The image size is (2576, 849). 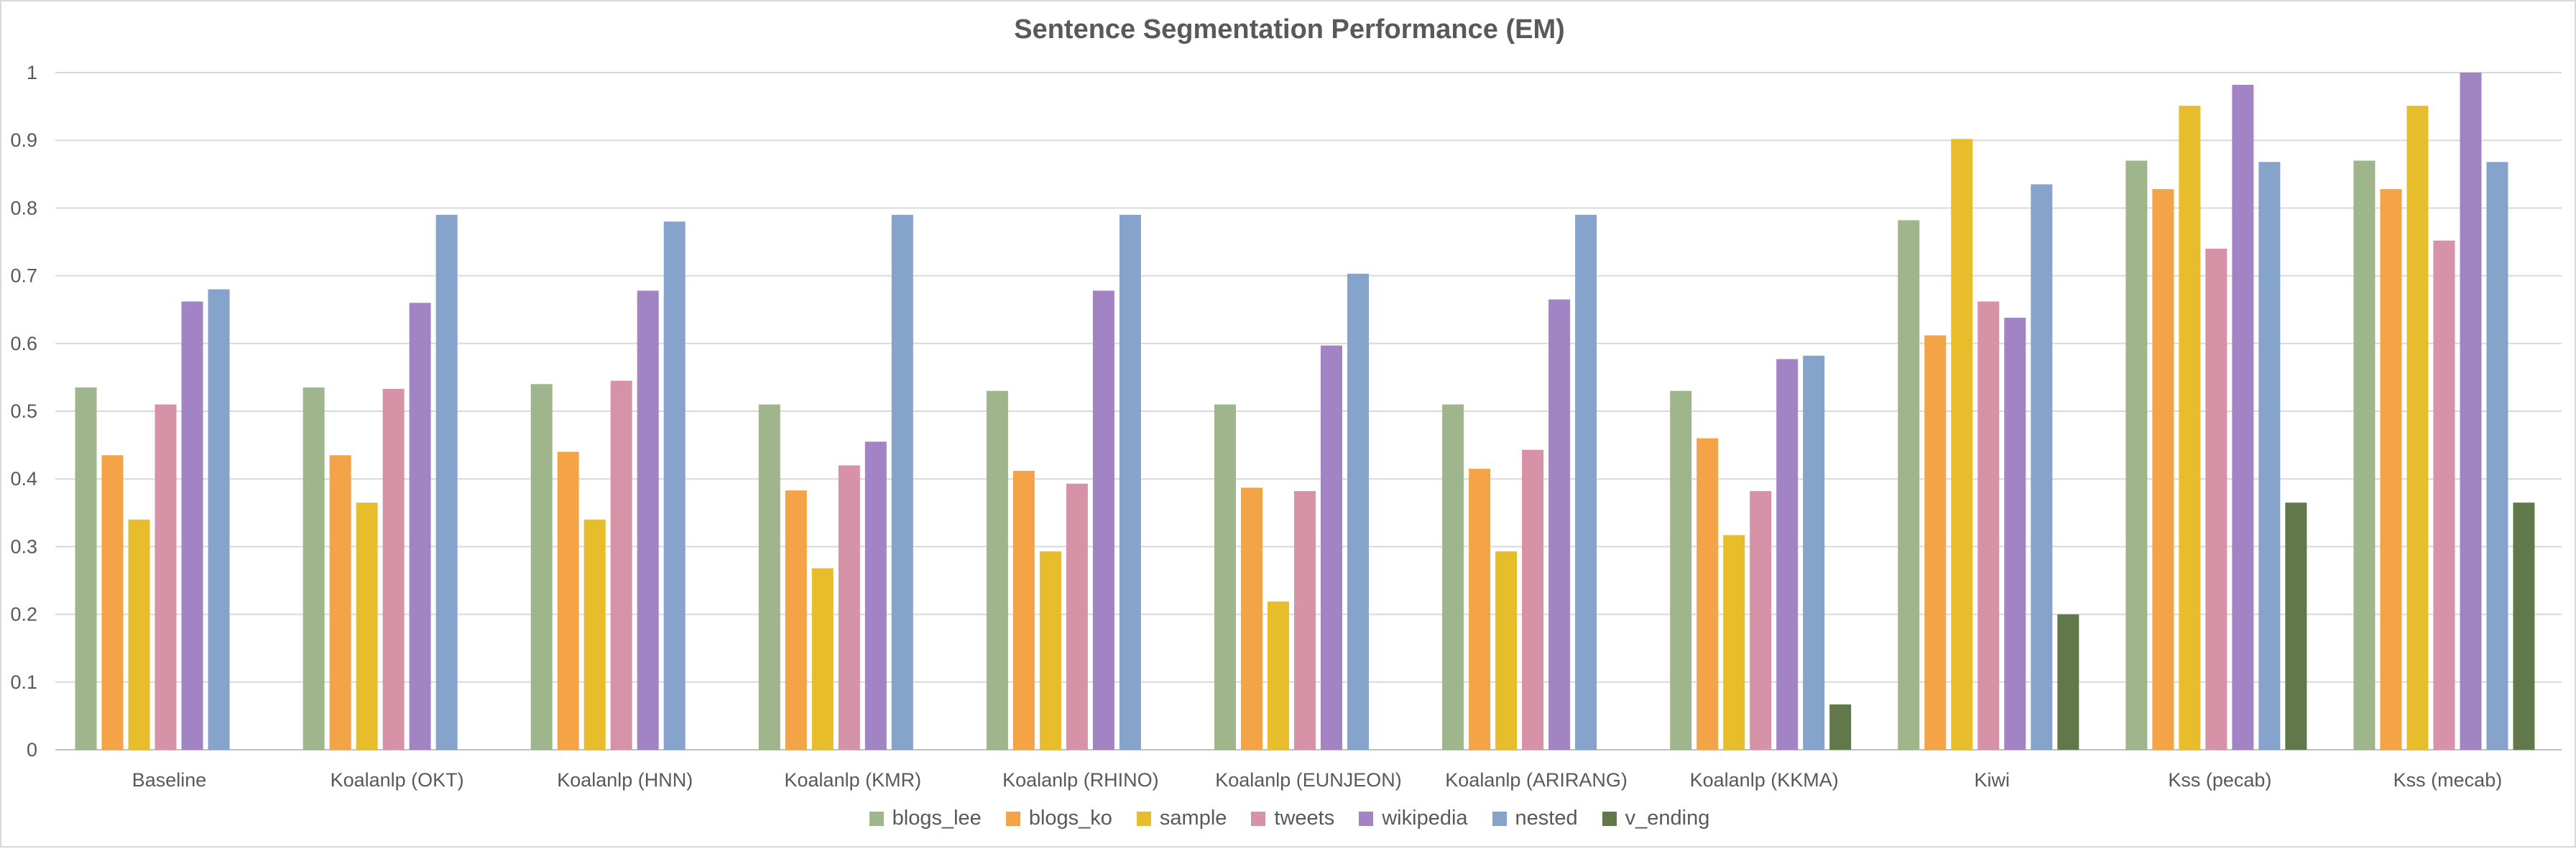 What do you see at coordinates (625, 780) in the screenshot?
I see `x-tick-label: Koalanlp (HNN)` at bounding box center [625, 780].